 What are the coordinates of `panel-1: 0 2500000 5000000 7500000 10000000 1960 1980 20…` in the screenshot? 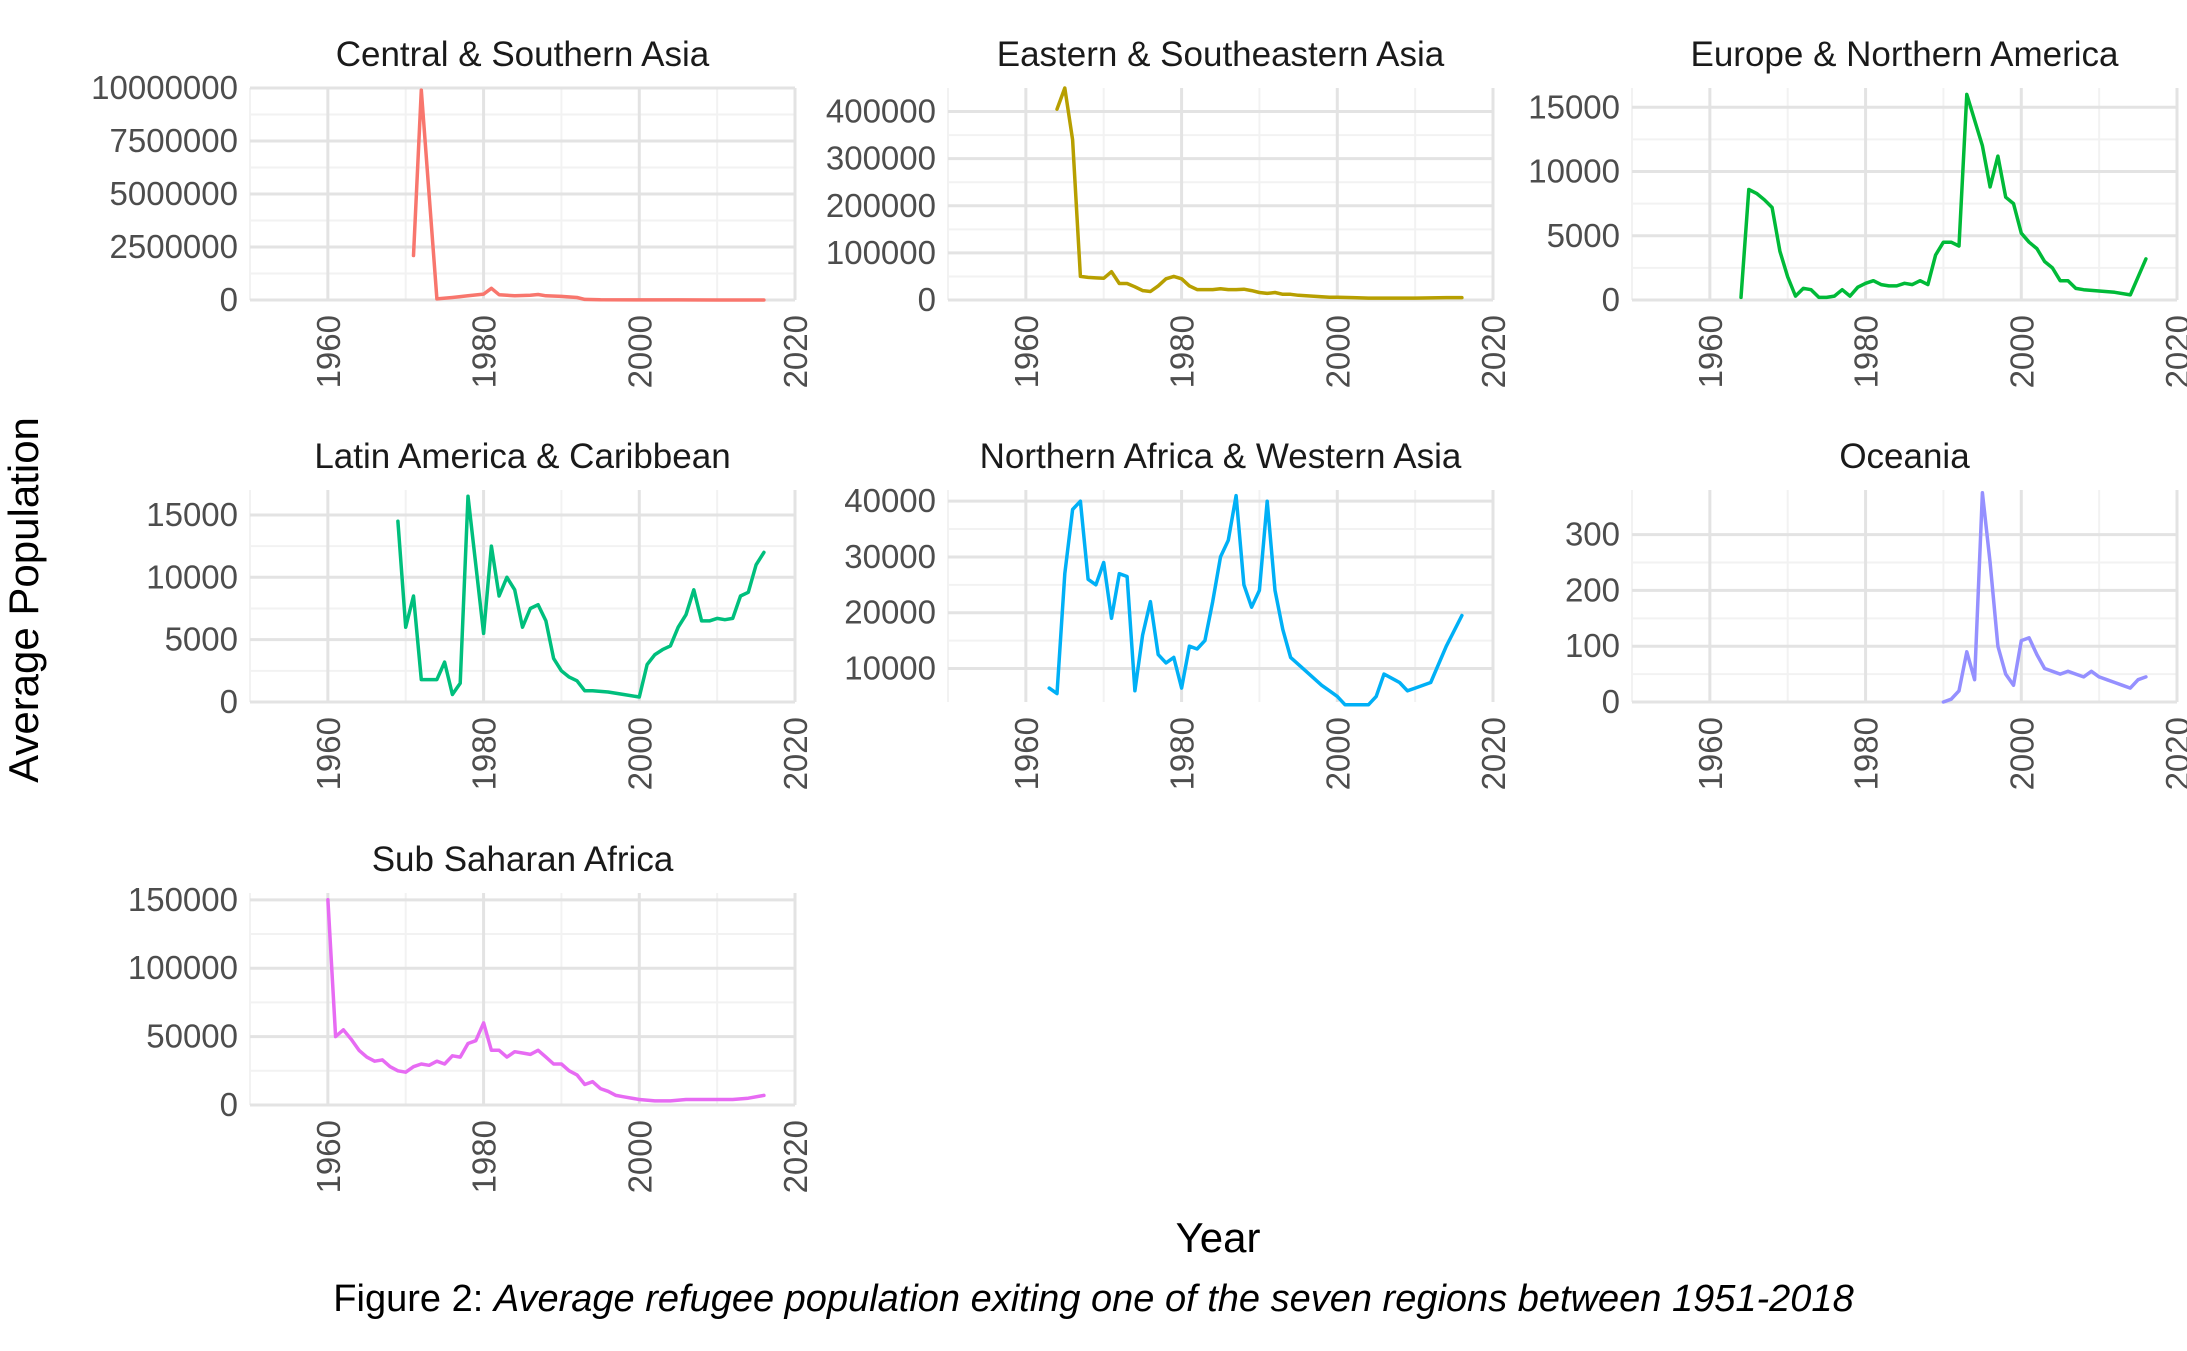 It's located at (452, 211).